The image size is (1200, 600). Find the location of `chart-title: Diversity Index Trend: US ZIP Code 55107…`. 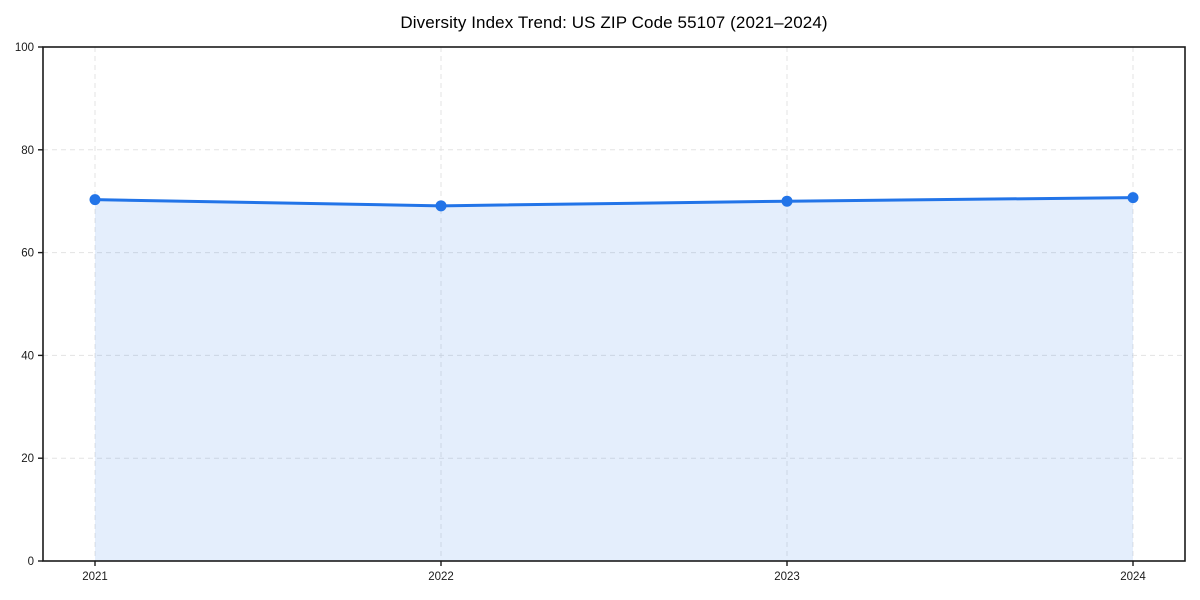

chart-title: Diversity Index Trend: US ZIP Code 55107… is located at coordinates (614, 22).